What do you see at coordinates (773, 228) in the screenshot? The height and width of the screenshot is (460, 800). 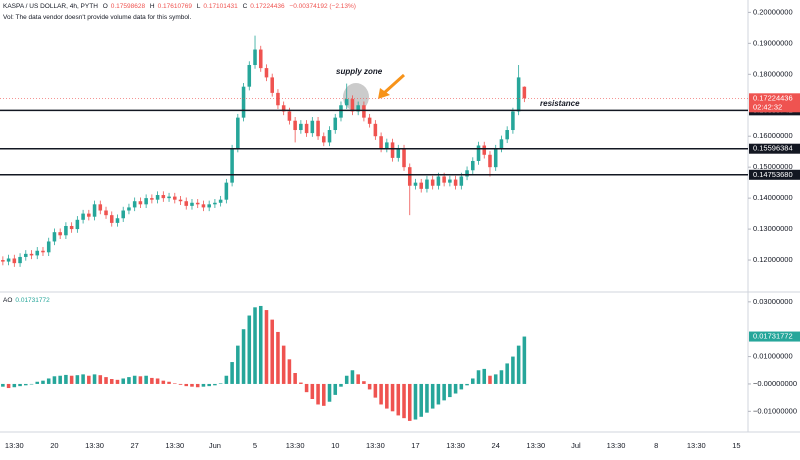 I see `y-tick-label: 0.13000000` at bounding box center [773, 228].